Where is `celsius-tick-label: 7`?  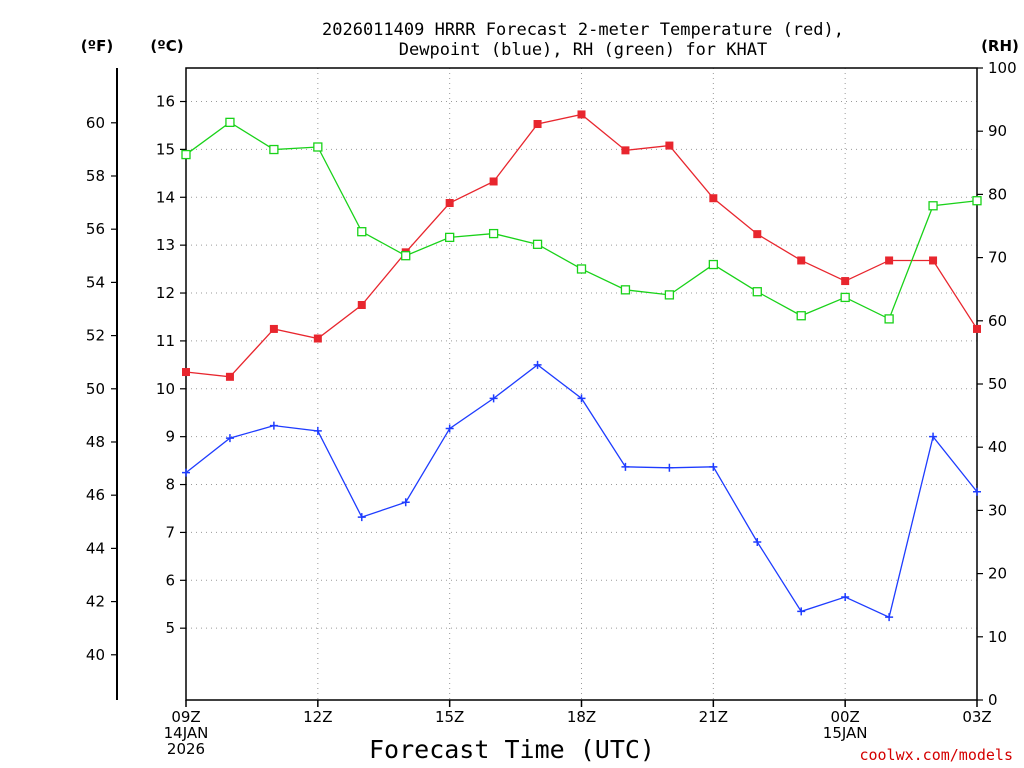 celsius-tick-label: 7 is located at coordinates (170, 532).